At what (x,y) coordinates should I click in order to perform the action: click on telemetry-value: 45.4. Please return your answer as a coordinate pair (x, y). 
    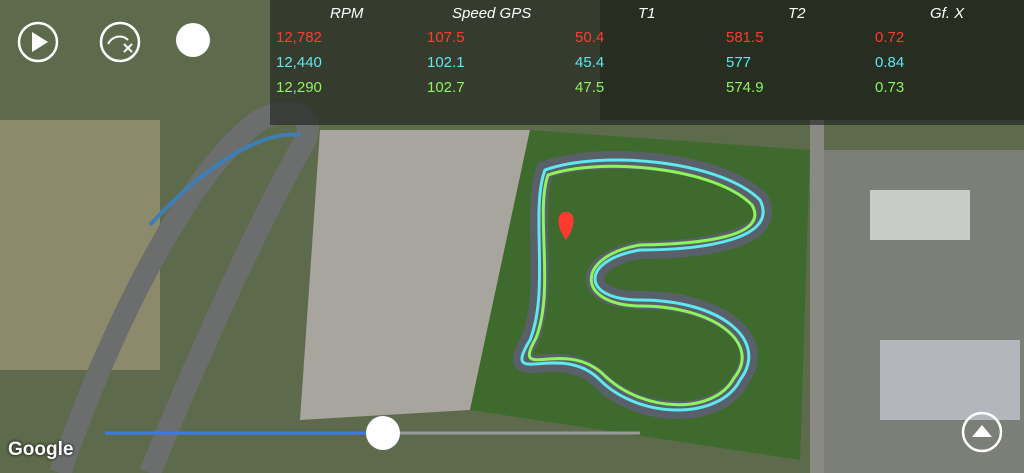
    Looking at the image, I should click on (590, 62).